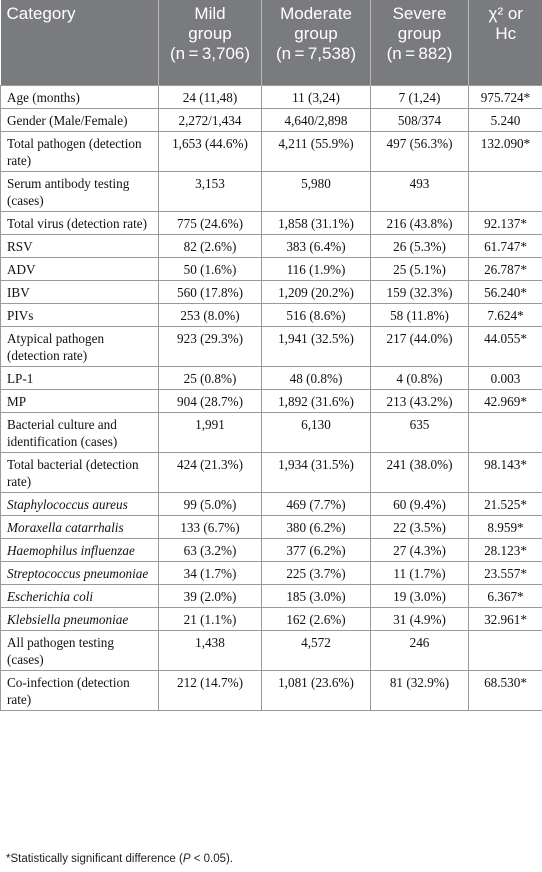 Image resolution: width=542 pixels, height=872 pixels. I want to click on header-line: (n = 7,538), so click(316, 53).